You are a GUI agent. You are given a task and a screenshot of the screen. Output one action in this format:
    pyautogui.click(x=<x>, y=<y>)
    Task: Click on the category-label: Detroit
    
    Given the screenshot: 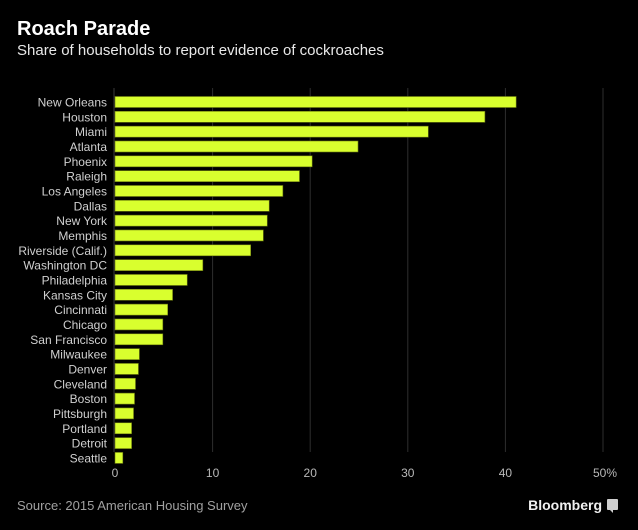 What is the action you would take?
    pyautogui.click(x=90, y=444)
    